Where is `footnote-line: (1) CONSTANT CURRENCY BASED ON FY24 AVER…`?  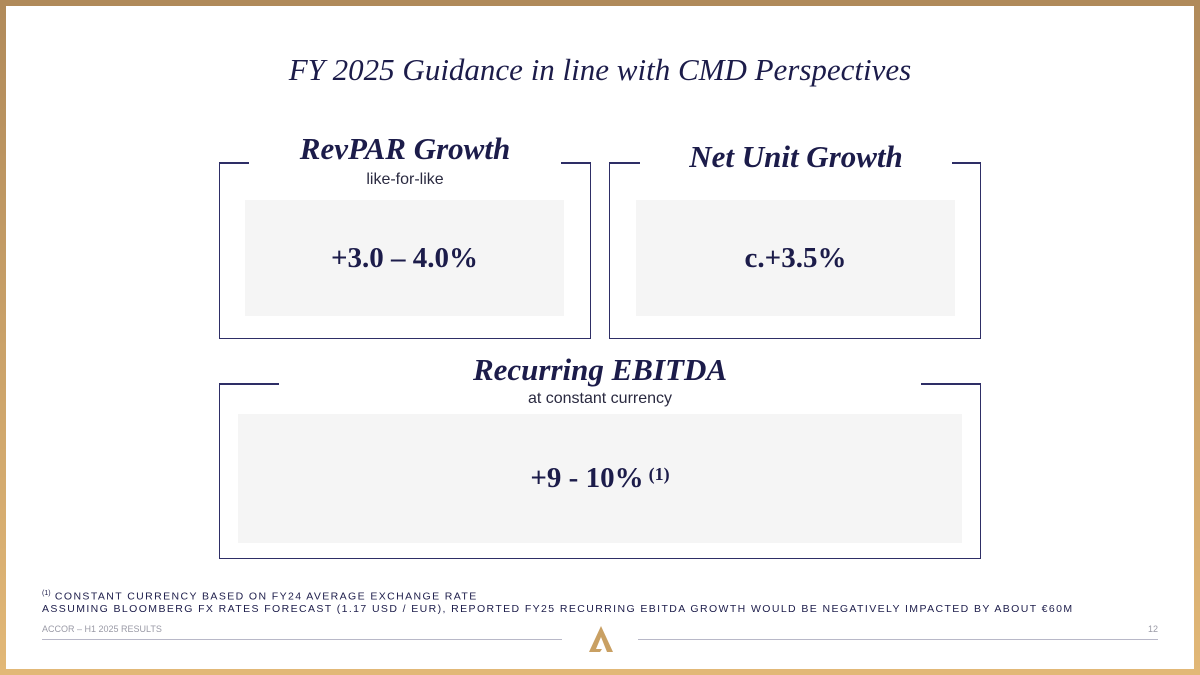
footnote-line: (1) CONSTANT CURRENCY BASED ON FY24 AVER… is located at coordinates (260, 596).